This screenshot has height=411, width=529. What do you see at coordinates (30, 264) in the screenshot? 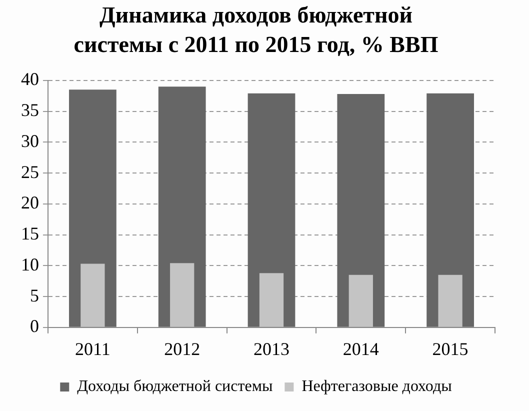
I see `y-tick-label: 10` at bounding box center [30, 264].